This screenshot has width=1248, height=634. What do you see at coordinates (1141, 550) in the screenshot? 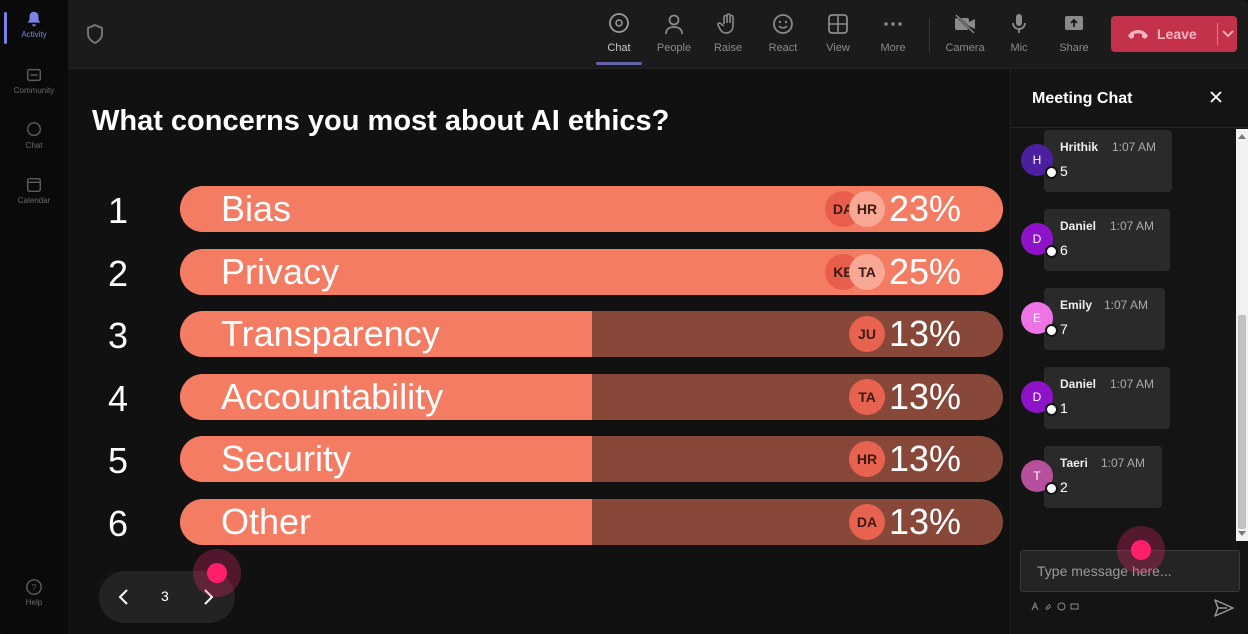
I see `cursor-highlight` at bounding box center [1141, 550].